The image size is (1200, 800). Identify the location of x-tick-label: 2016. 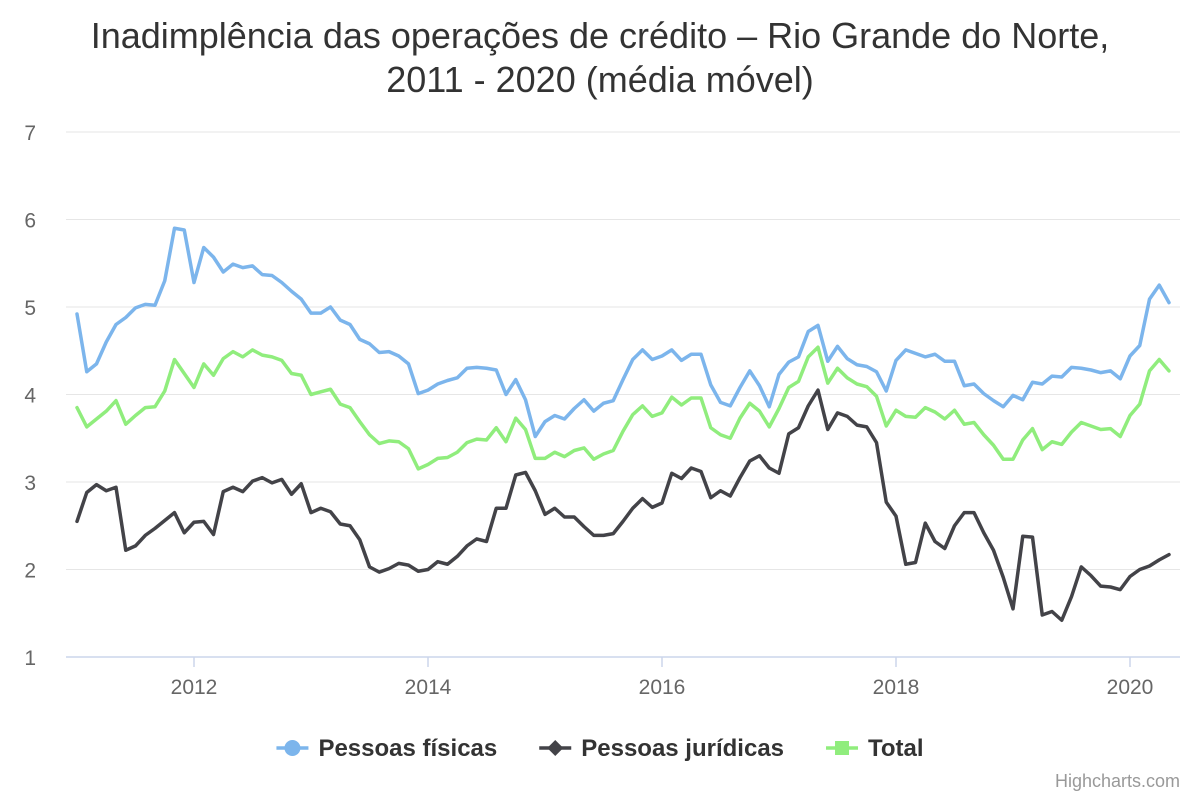
(662, 687).